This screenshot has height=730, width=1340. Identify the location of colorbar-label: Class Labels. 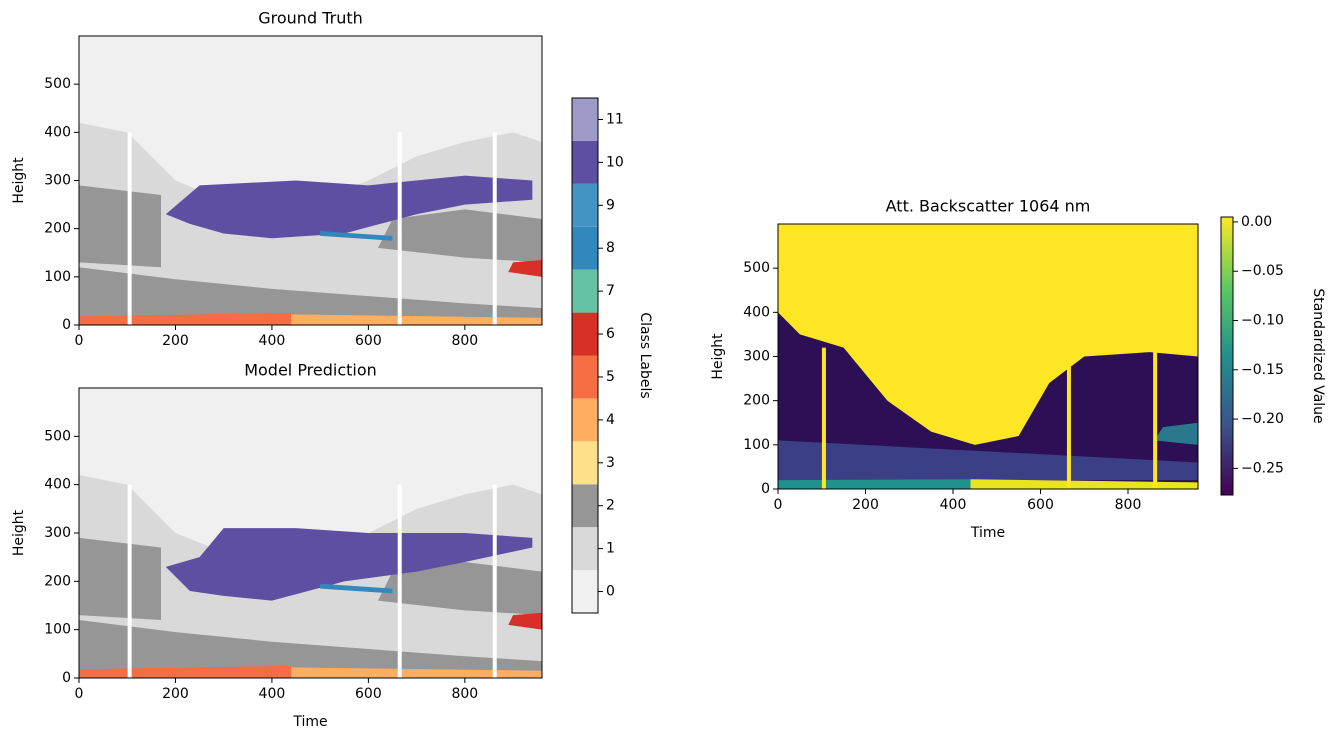
(645, 355).